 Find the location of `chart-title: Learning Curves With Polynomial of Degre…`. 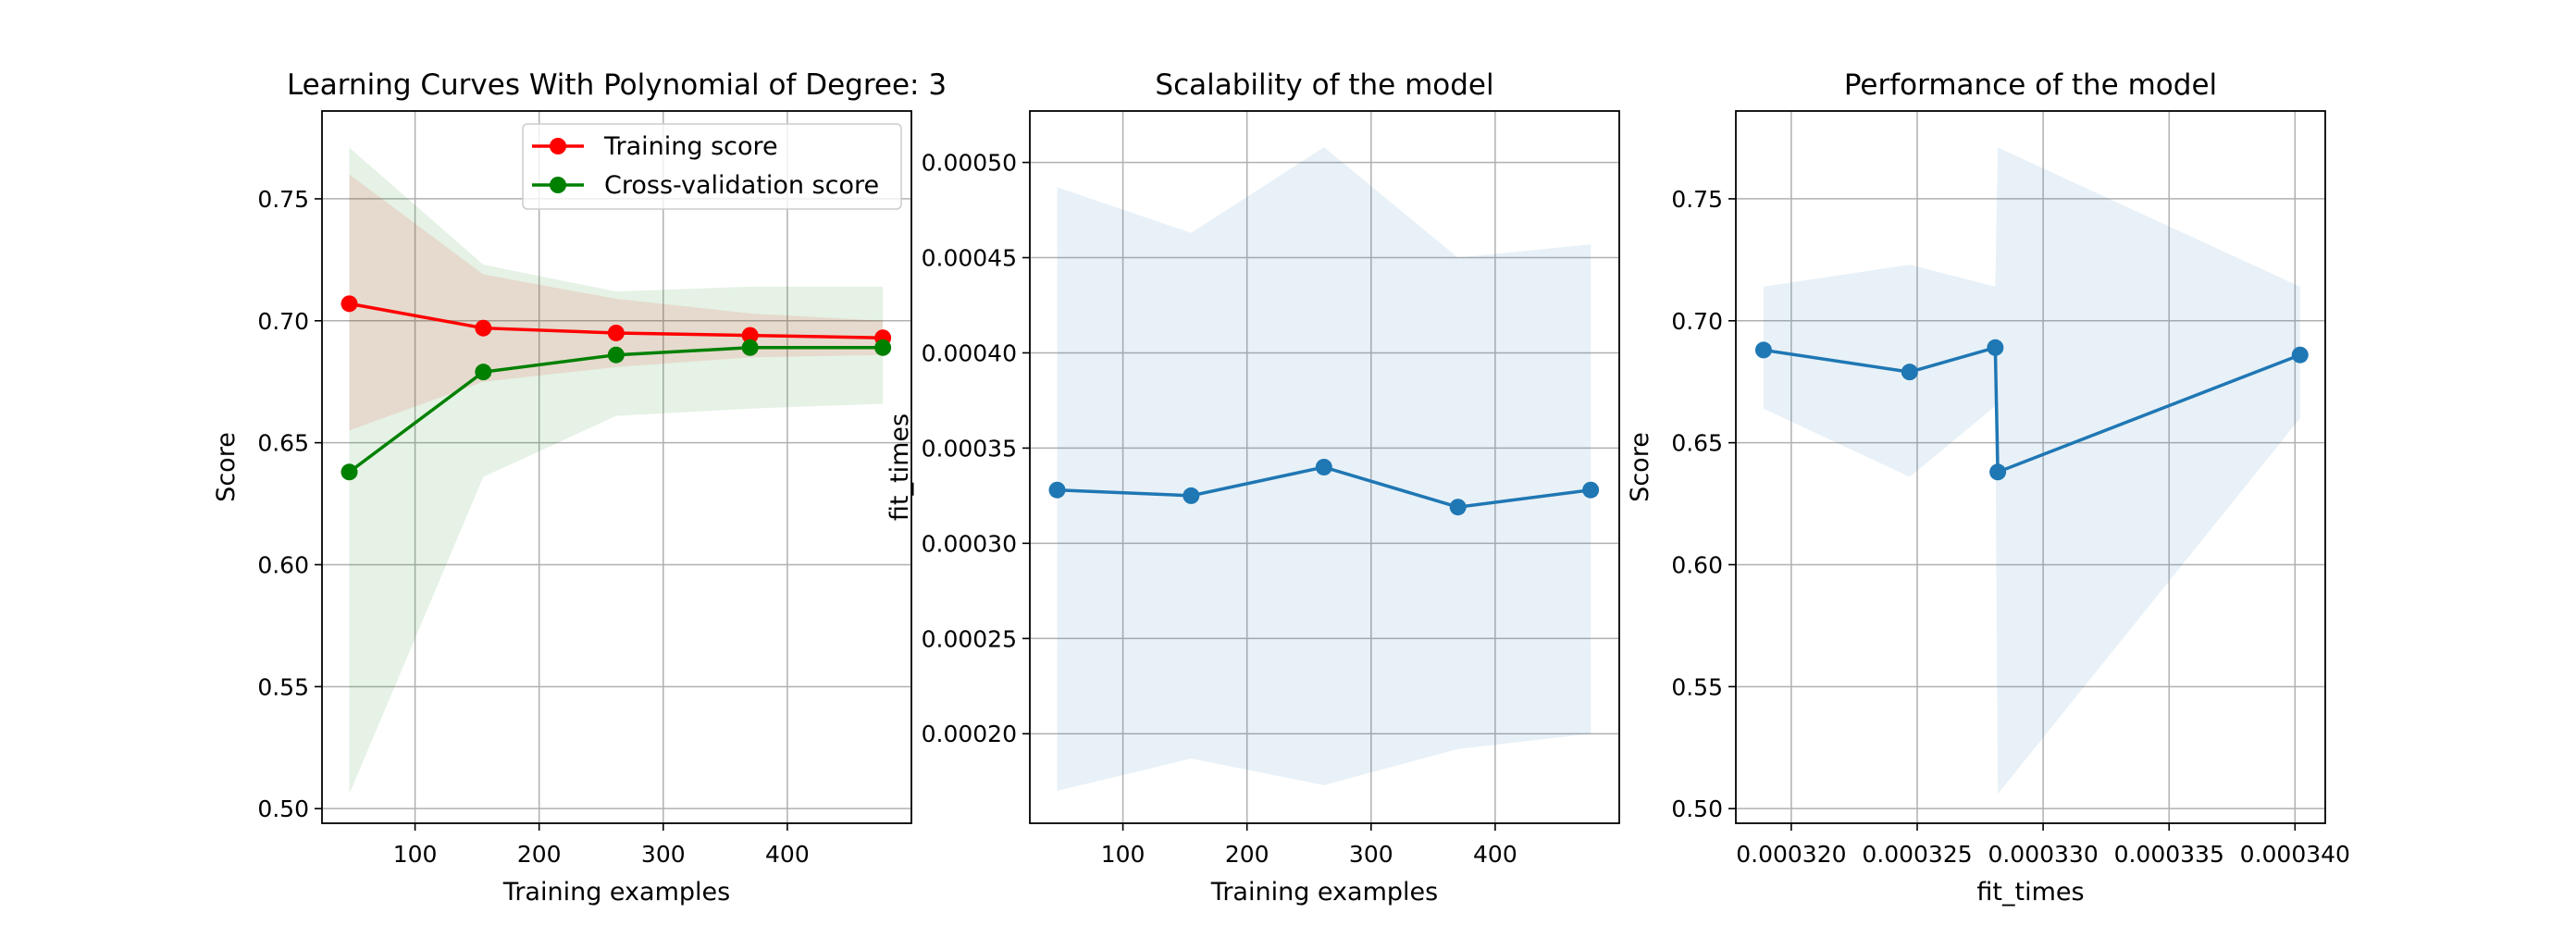

chart-title: Learning Curves With Polynomial of Degre… is located at coordinates (617, 85).